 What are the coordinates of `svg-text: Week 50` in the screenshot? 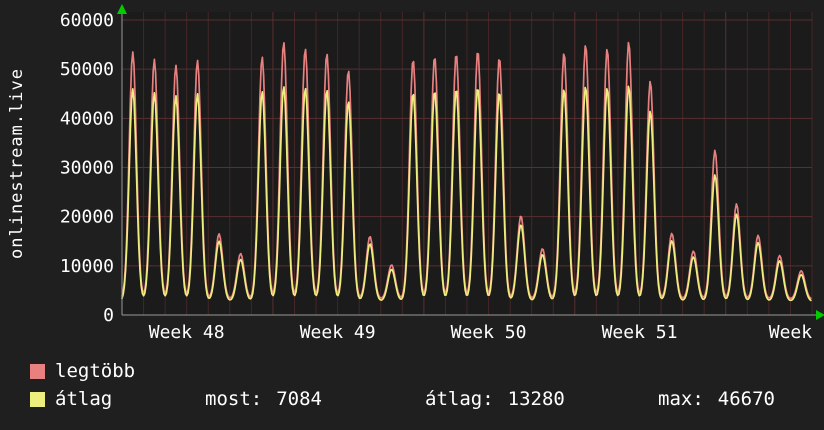 It's located at (489, 332).